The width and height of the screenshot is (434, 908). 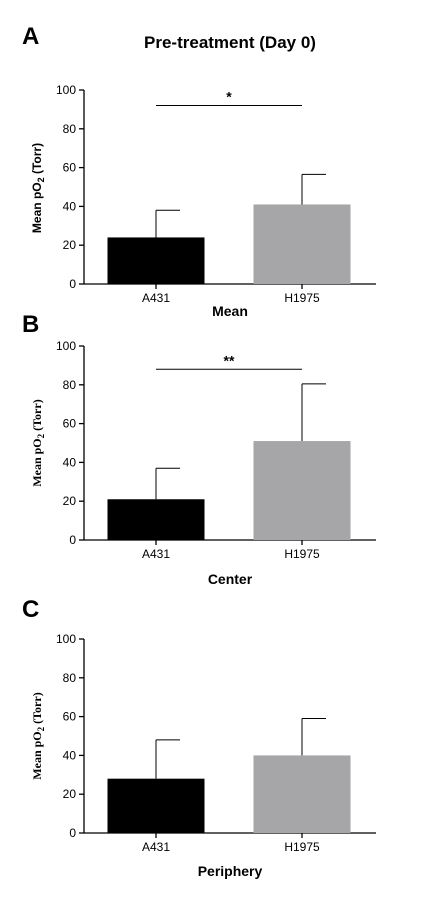 I want to click on panel-letter: A, so click(x=30, y=36).